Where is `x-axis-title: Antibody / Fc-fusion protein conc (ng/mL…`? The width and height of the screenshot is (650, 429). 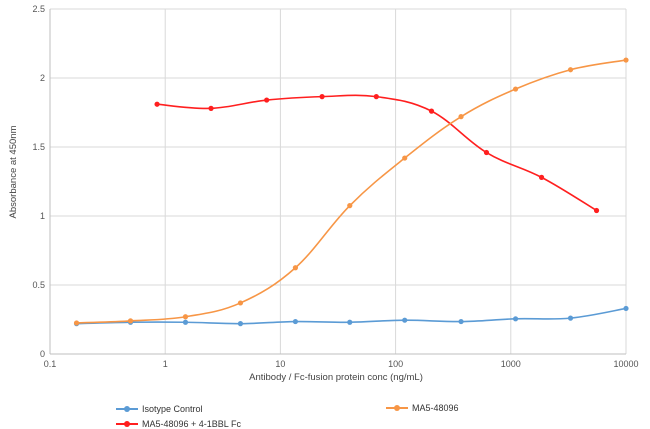 x-axis-title: Antibody / Fc-fusion protein conc (ng/mL… is located at coordinates (336, 377).